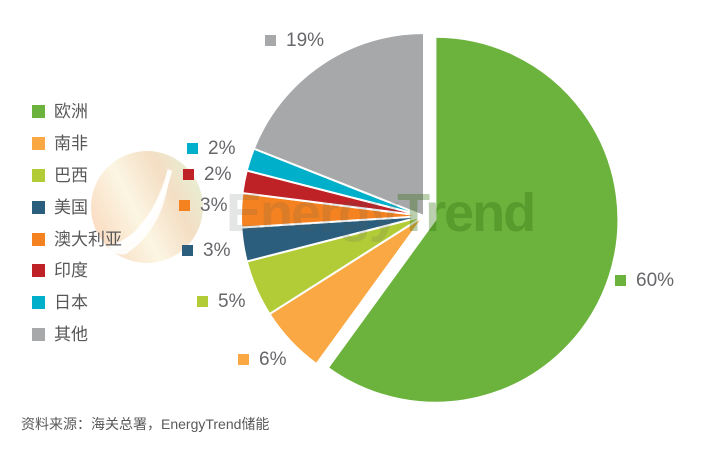  Describe the element at coordinates (71, 144) in the screenshot. I see `legend-label: 南非` at that location.